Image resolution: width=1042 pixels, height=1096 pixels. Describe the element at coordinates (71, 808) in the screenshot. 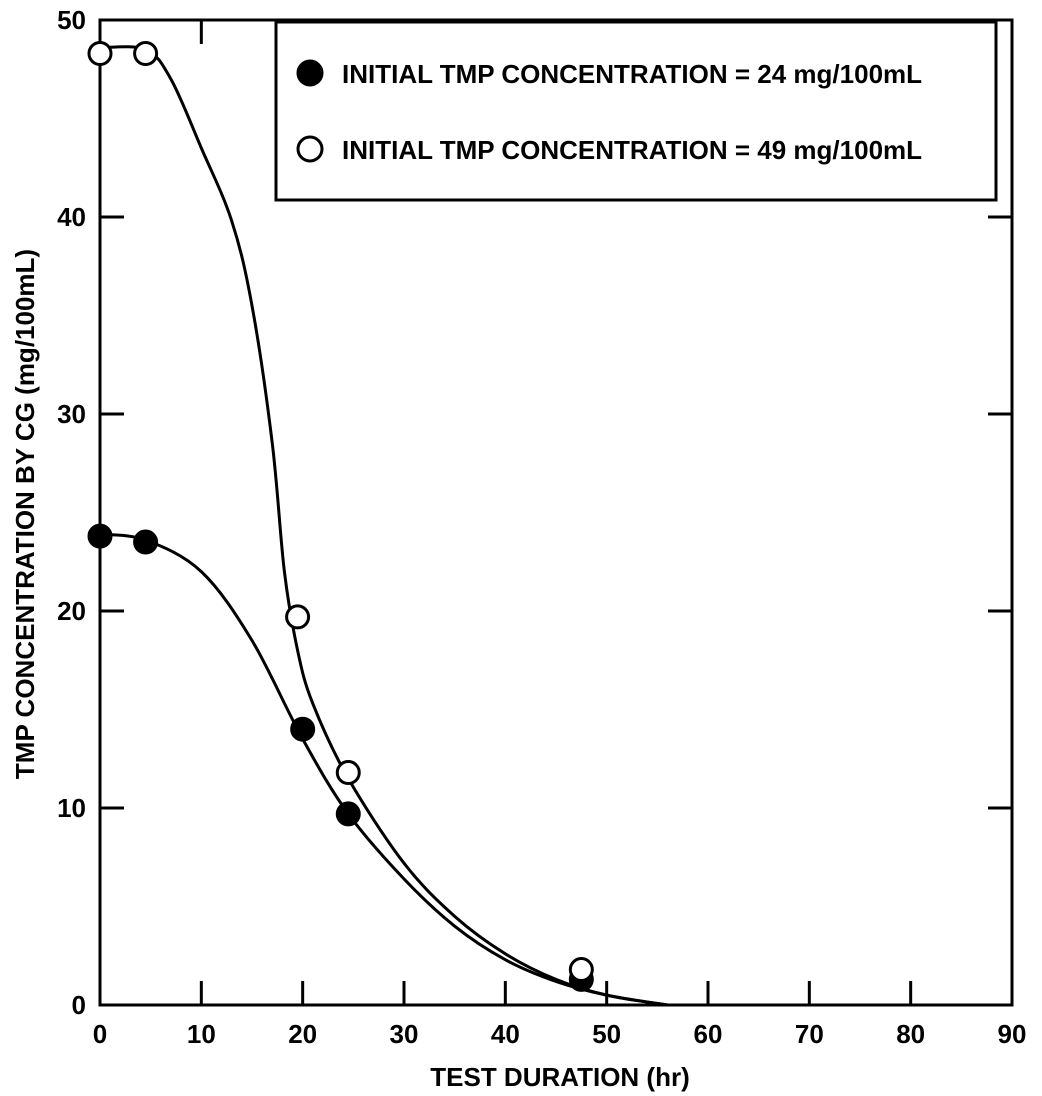

I see `y-tick-label: 10` at that location.